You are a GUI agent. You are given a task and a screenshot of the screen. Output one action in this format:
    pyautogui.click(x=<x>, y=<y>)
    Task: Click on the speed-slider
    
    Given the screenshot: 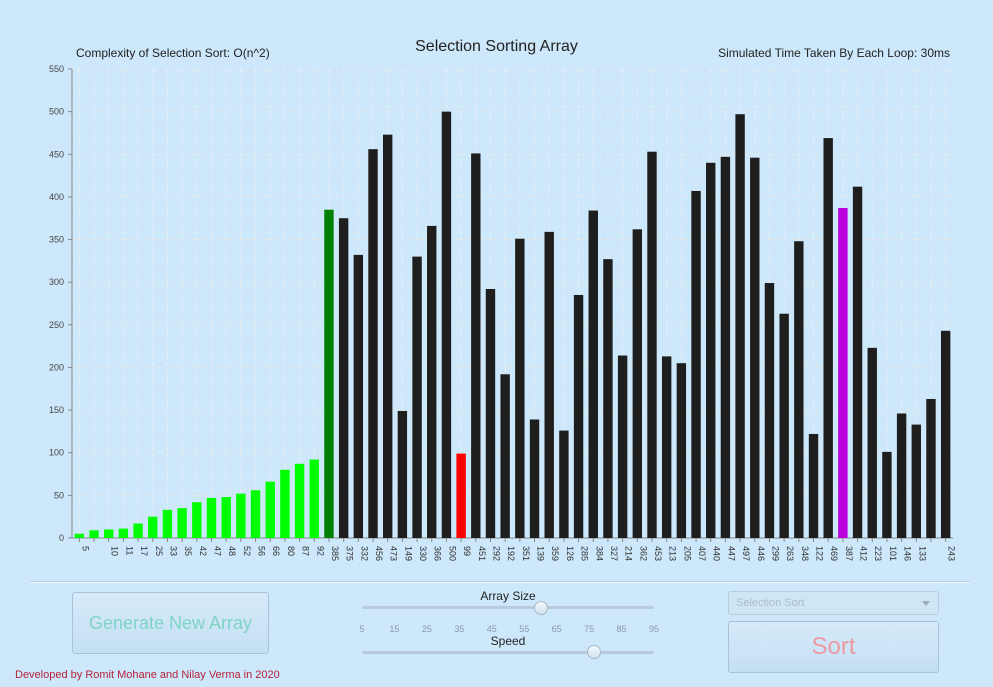 What is the action you would take?
    pyautogui.click(x=508, y=652)
    